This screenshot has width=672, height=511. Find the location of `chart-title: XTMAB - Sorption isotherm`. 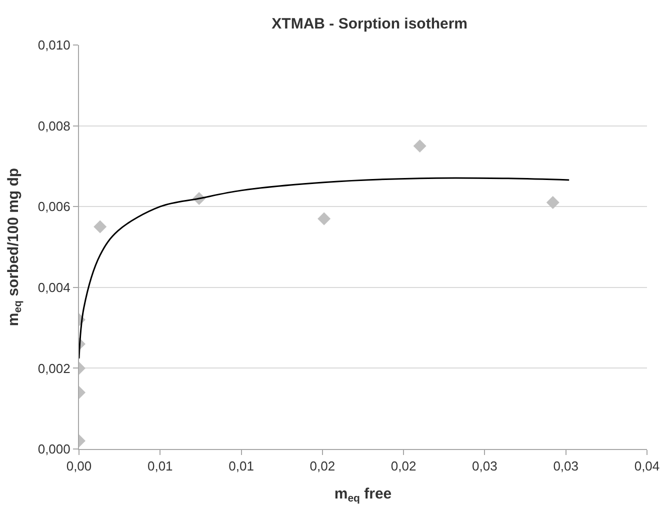

chart-title: XTMAB - Sorption isotherm is located at coordinates (370, 23).